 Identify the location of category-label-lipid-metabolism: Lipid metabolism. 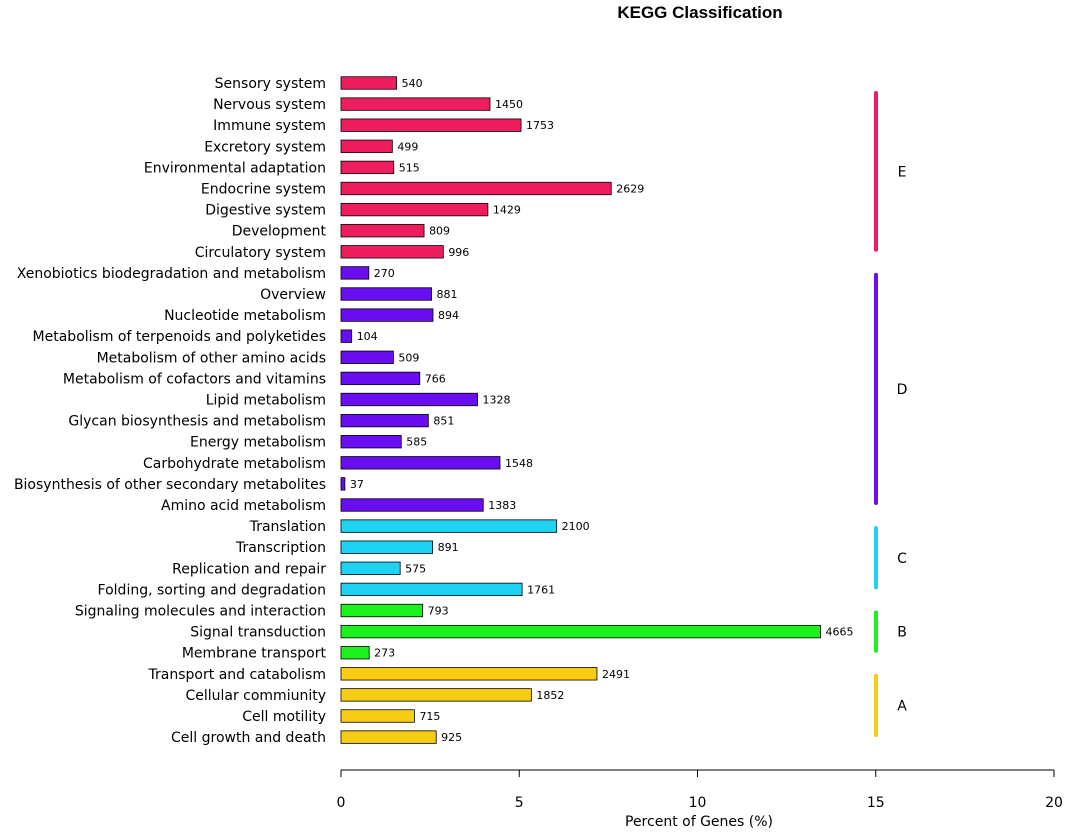
(266, 401).